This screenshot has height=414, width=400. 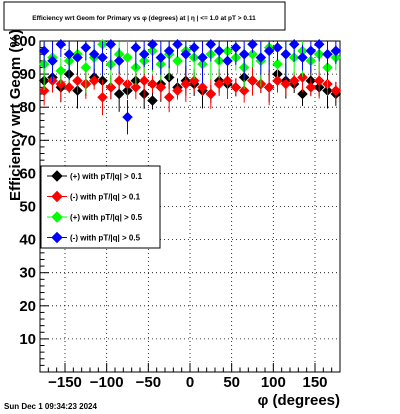 I want to click on x-tick-label: 0, so click(x=190, y=382).